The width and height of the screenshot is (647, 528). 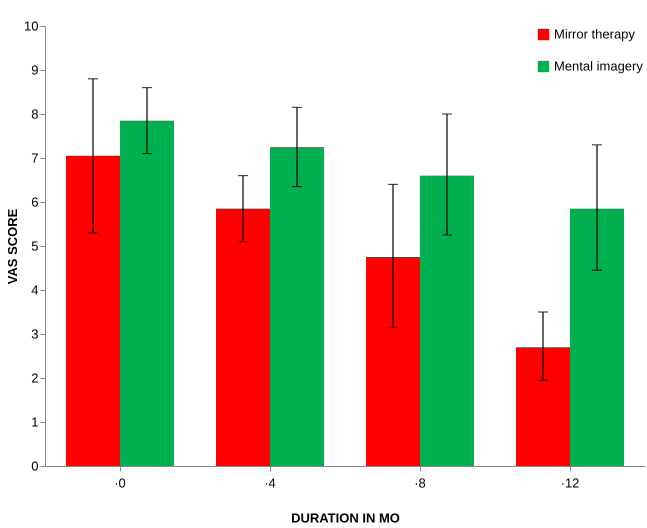 What do you see at coordinates (34, 114) in the screenshot?
I see `y-tick-label: 8` at bounding box center [34, 114].